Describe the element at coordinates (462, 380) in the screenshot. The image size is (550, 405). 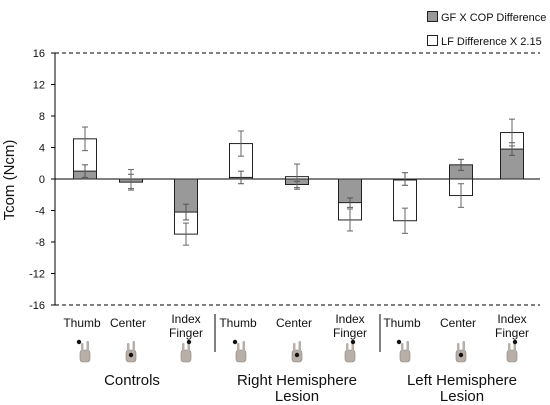
I see `group-label: Left Hemisphere` at that location.